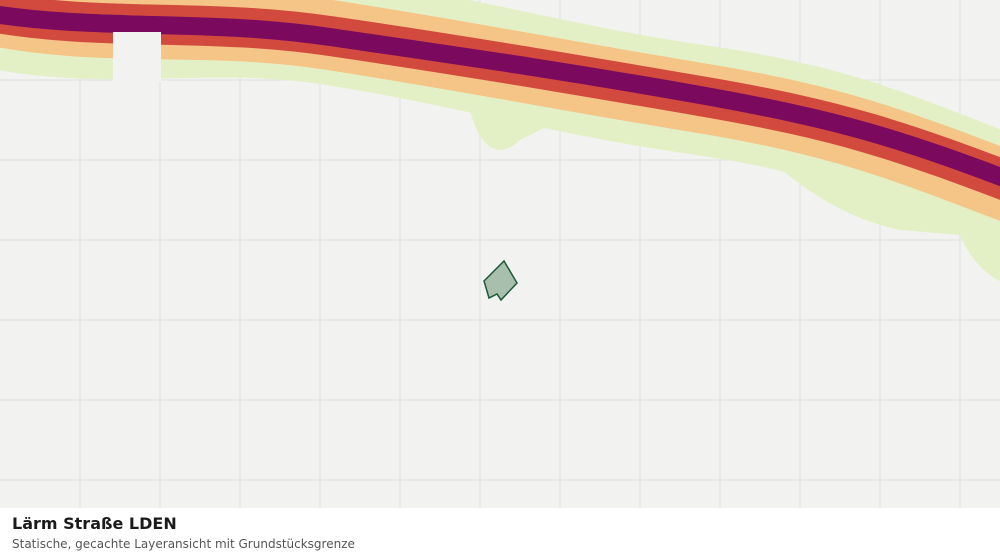  I want to click on caption-title: Lärm Straße LDEN, so click(94, 523).